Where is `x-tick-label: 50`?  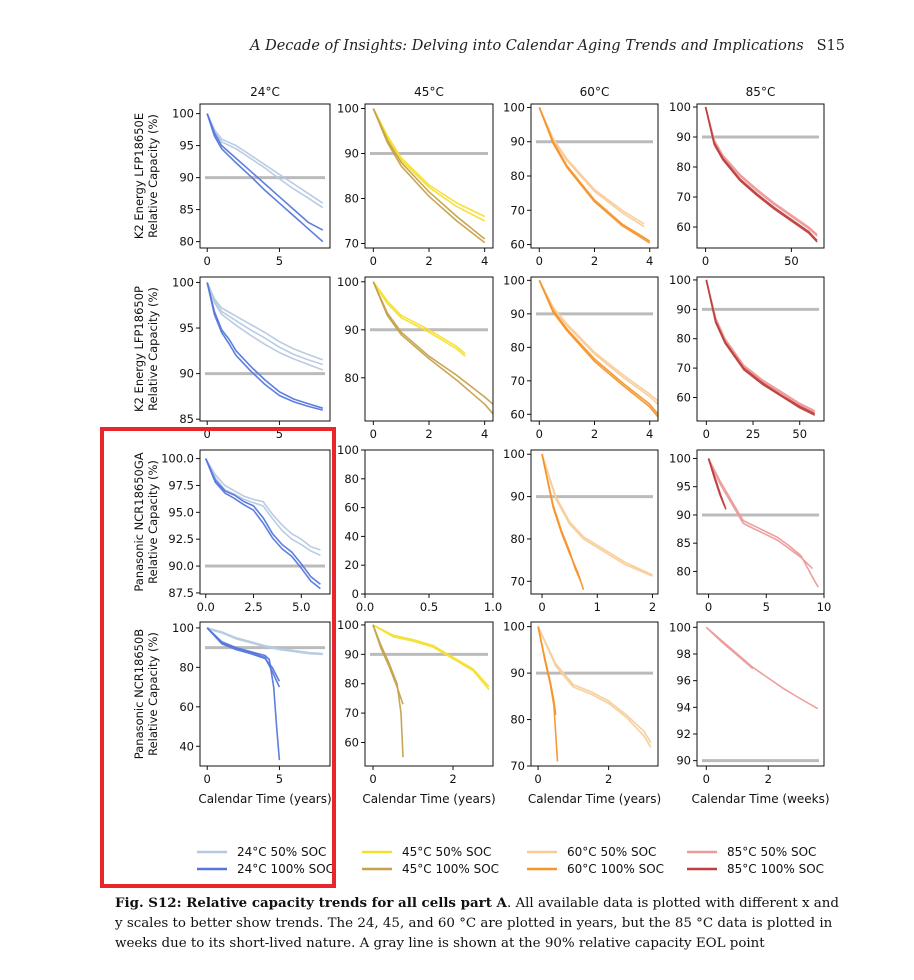 x-tick-label: 50 is located at coordinates (799, 434).